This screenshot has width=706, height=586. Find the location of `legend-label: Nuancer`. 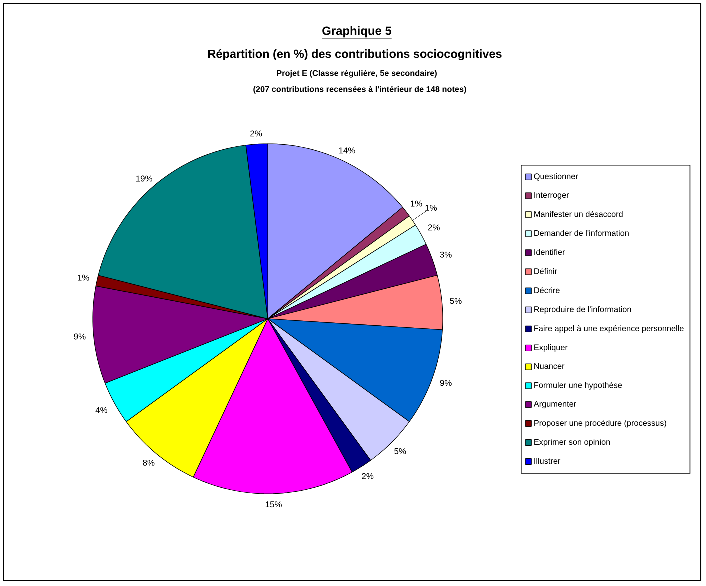

legend-label: Nuancer is located at coordinates (549, 366).